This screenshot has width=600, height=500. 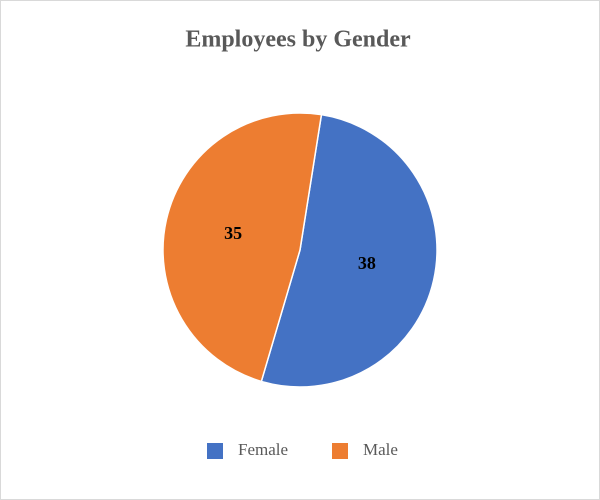 I want to click on pie-slice, so click(x=242, y=247).